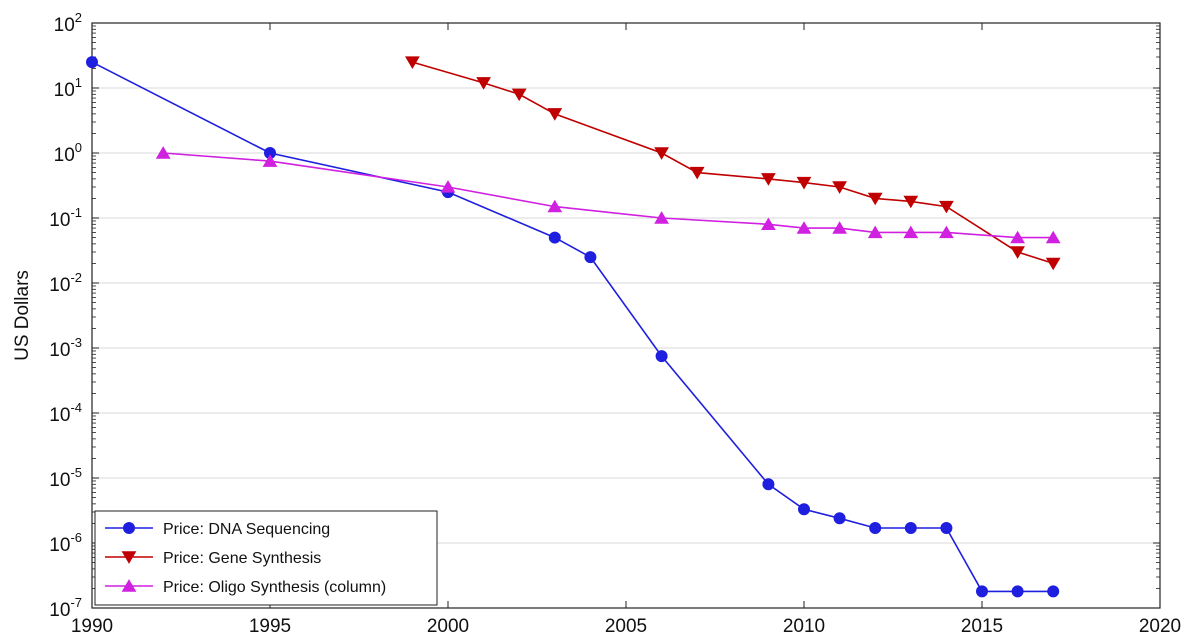  What do you see at coordinates (76, 212) in the screenshot?
I see `y-tick-exponent: -1` at bounding box center [76, 212].